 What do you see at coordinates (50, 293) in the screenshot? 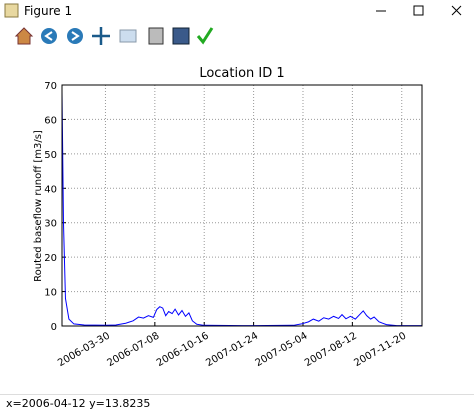
I see `y-tick-label: 10` at bounding box center [50, 293].